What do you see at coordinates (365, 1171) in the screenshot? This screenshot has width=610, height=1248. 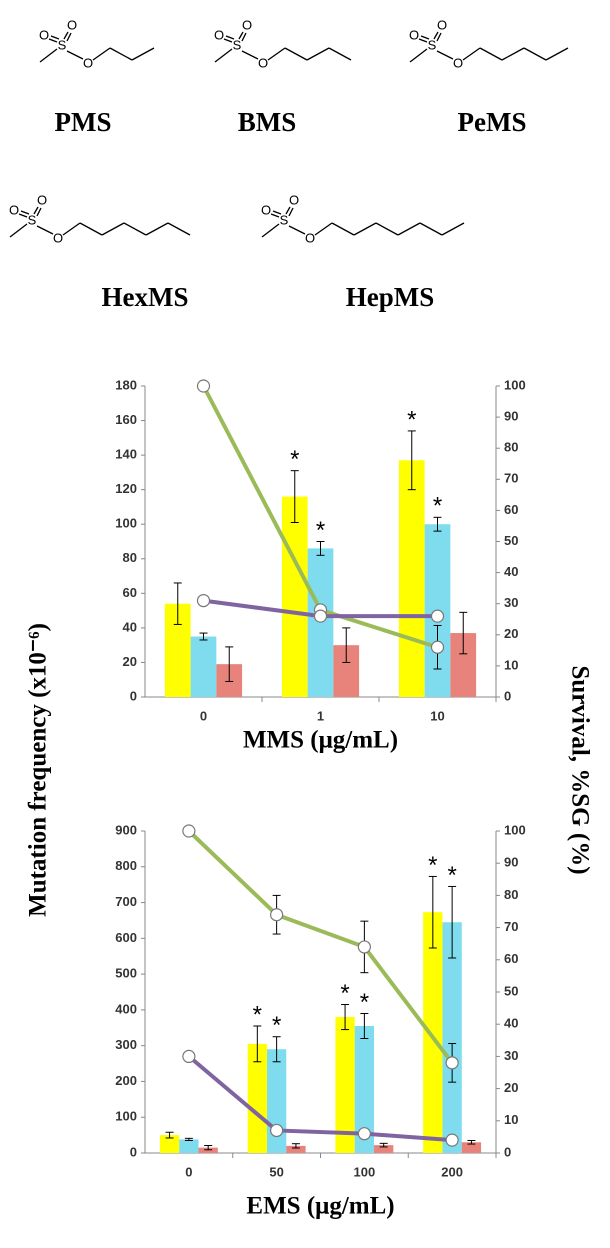 I see `x-tick-label: 100` at bounding box center [365, 1171].